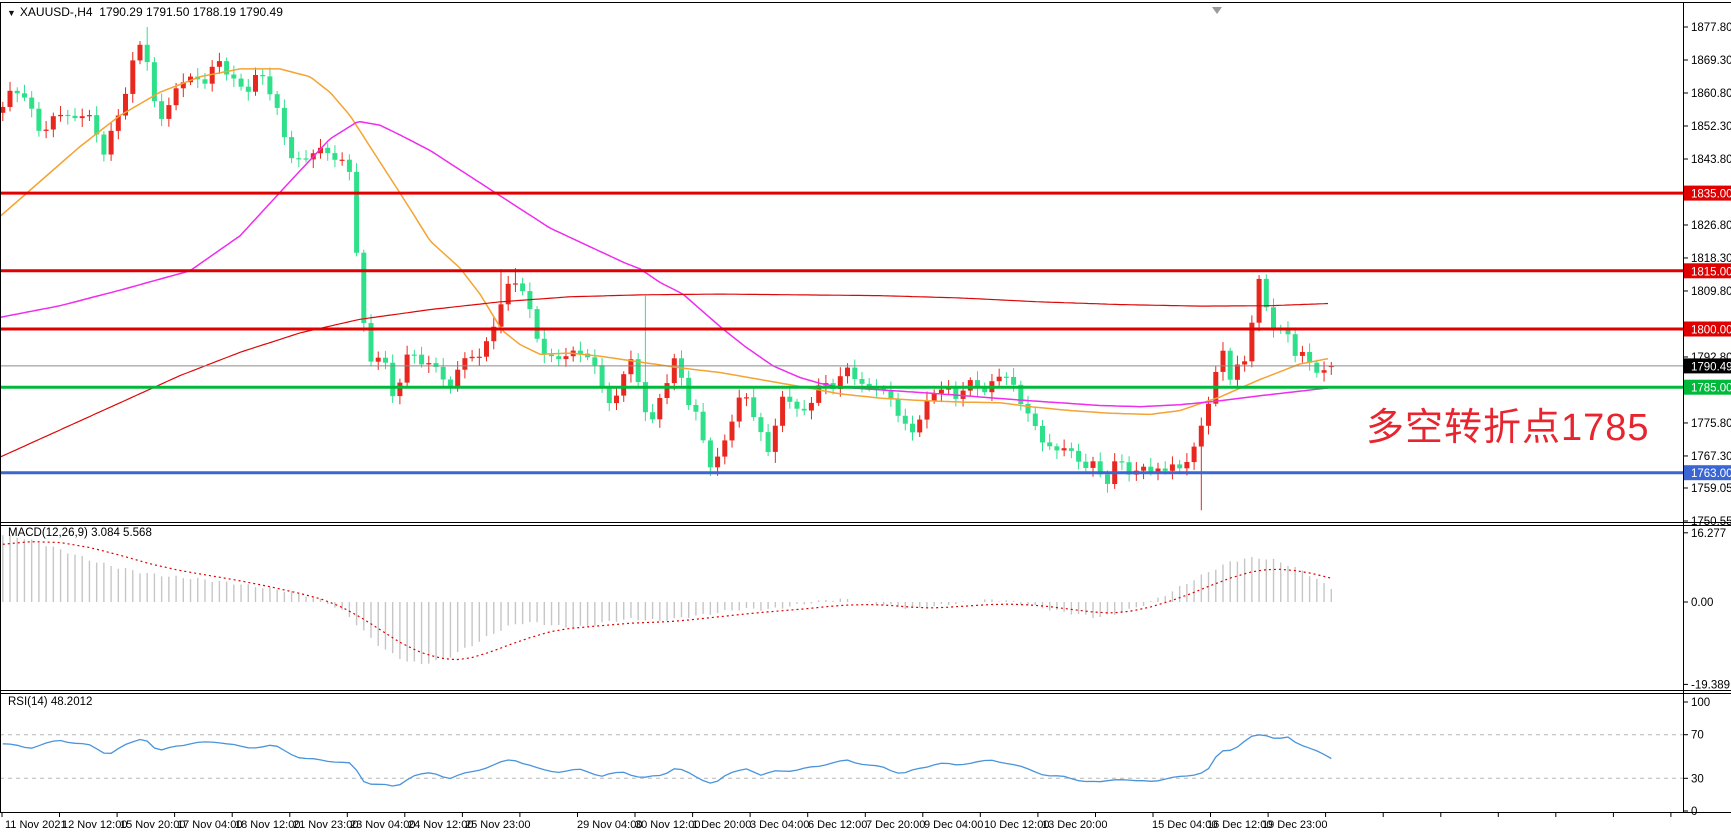 The image size is (1731, 839). Describe the element at coordinates (1711, 195) in the screenshot. I see `price-badge-text: 1835.00` at that location.